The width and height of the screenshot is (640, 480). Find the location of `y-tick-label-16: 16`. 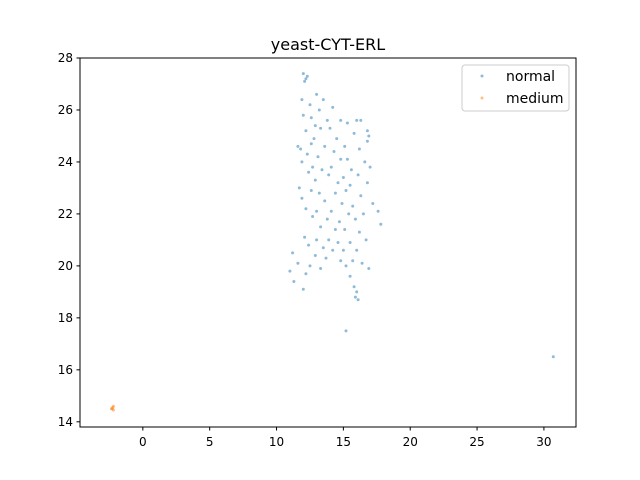

y-tick-label-16: 16 is located at coordinates (65, 370).